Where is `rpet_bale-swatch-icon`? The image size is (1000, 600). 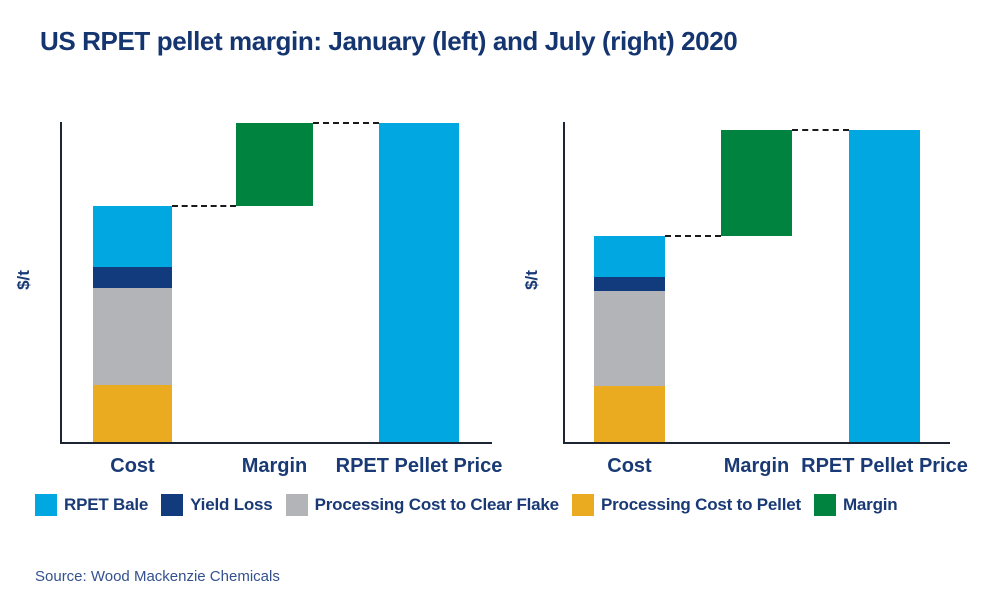 rpet_bale-swatch-icon is located at coordinates (46, 505).